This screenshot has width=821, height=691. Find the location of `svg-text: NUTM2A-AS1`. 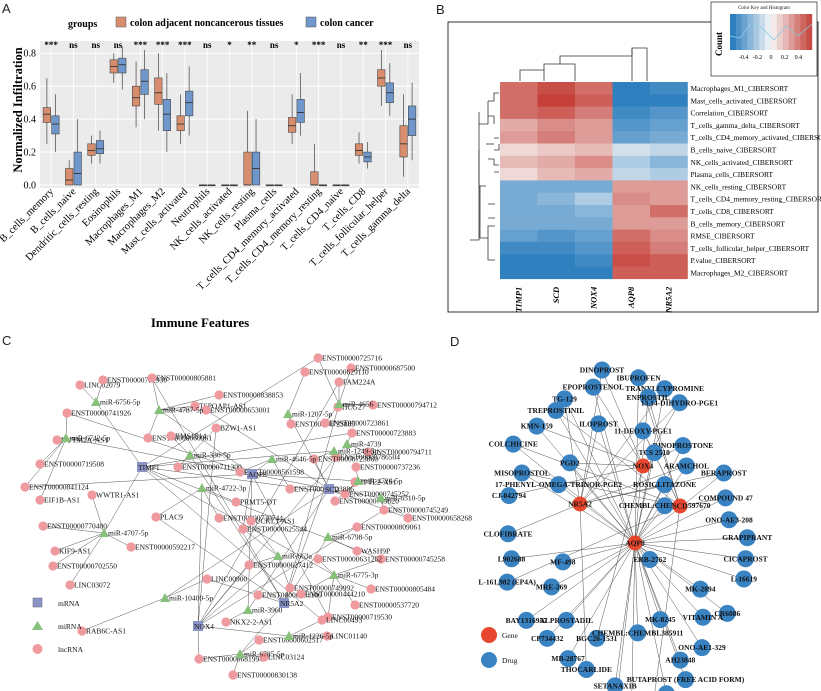

svg-text: NUTM2A-AS1 is located at coordinates (84, 440).